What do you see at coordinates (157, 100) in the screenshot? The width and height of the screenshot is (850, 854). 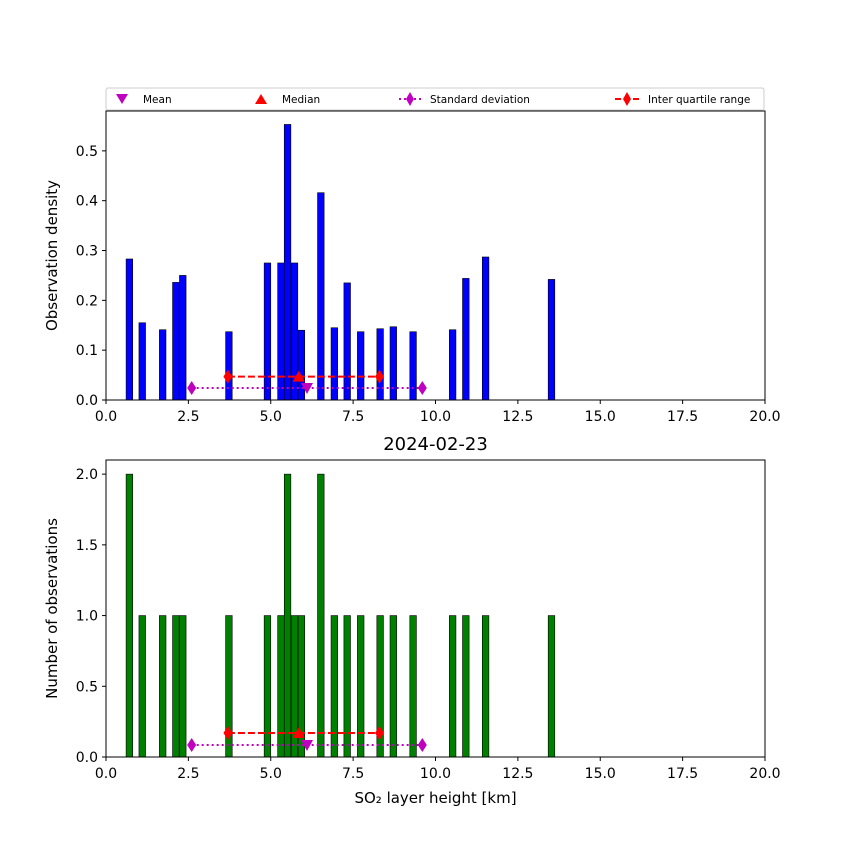 I see `legend-label-mean: Mean` at bounding box center [157, 100].